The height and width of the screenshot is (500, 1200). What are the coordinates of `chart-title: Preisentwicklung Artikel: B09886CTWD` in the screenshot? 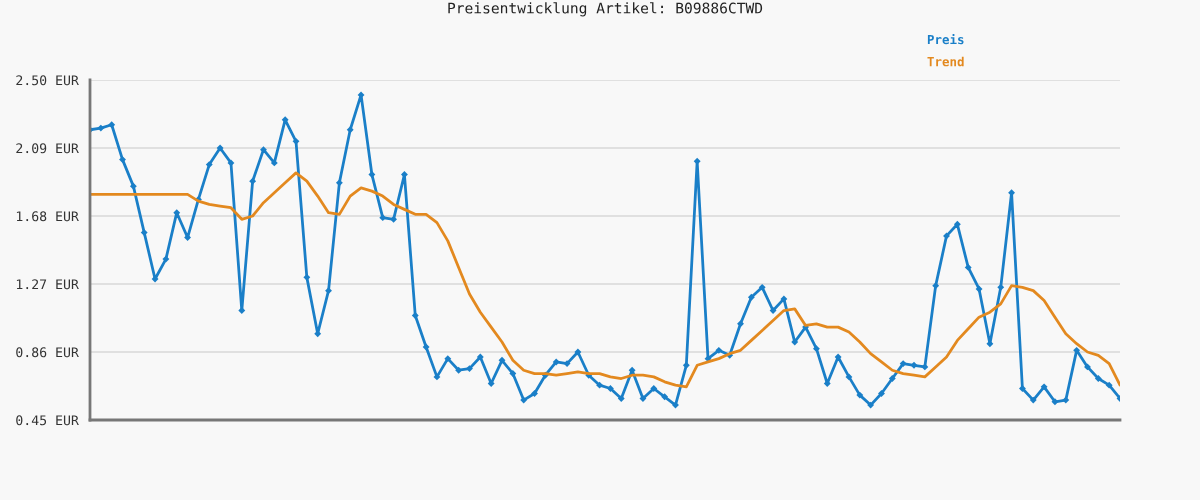 It's located at (605, 9).